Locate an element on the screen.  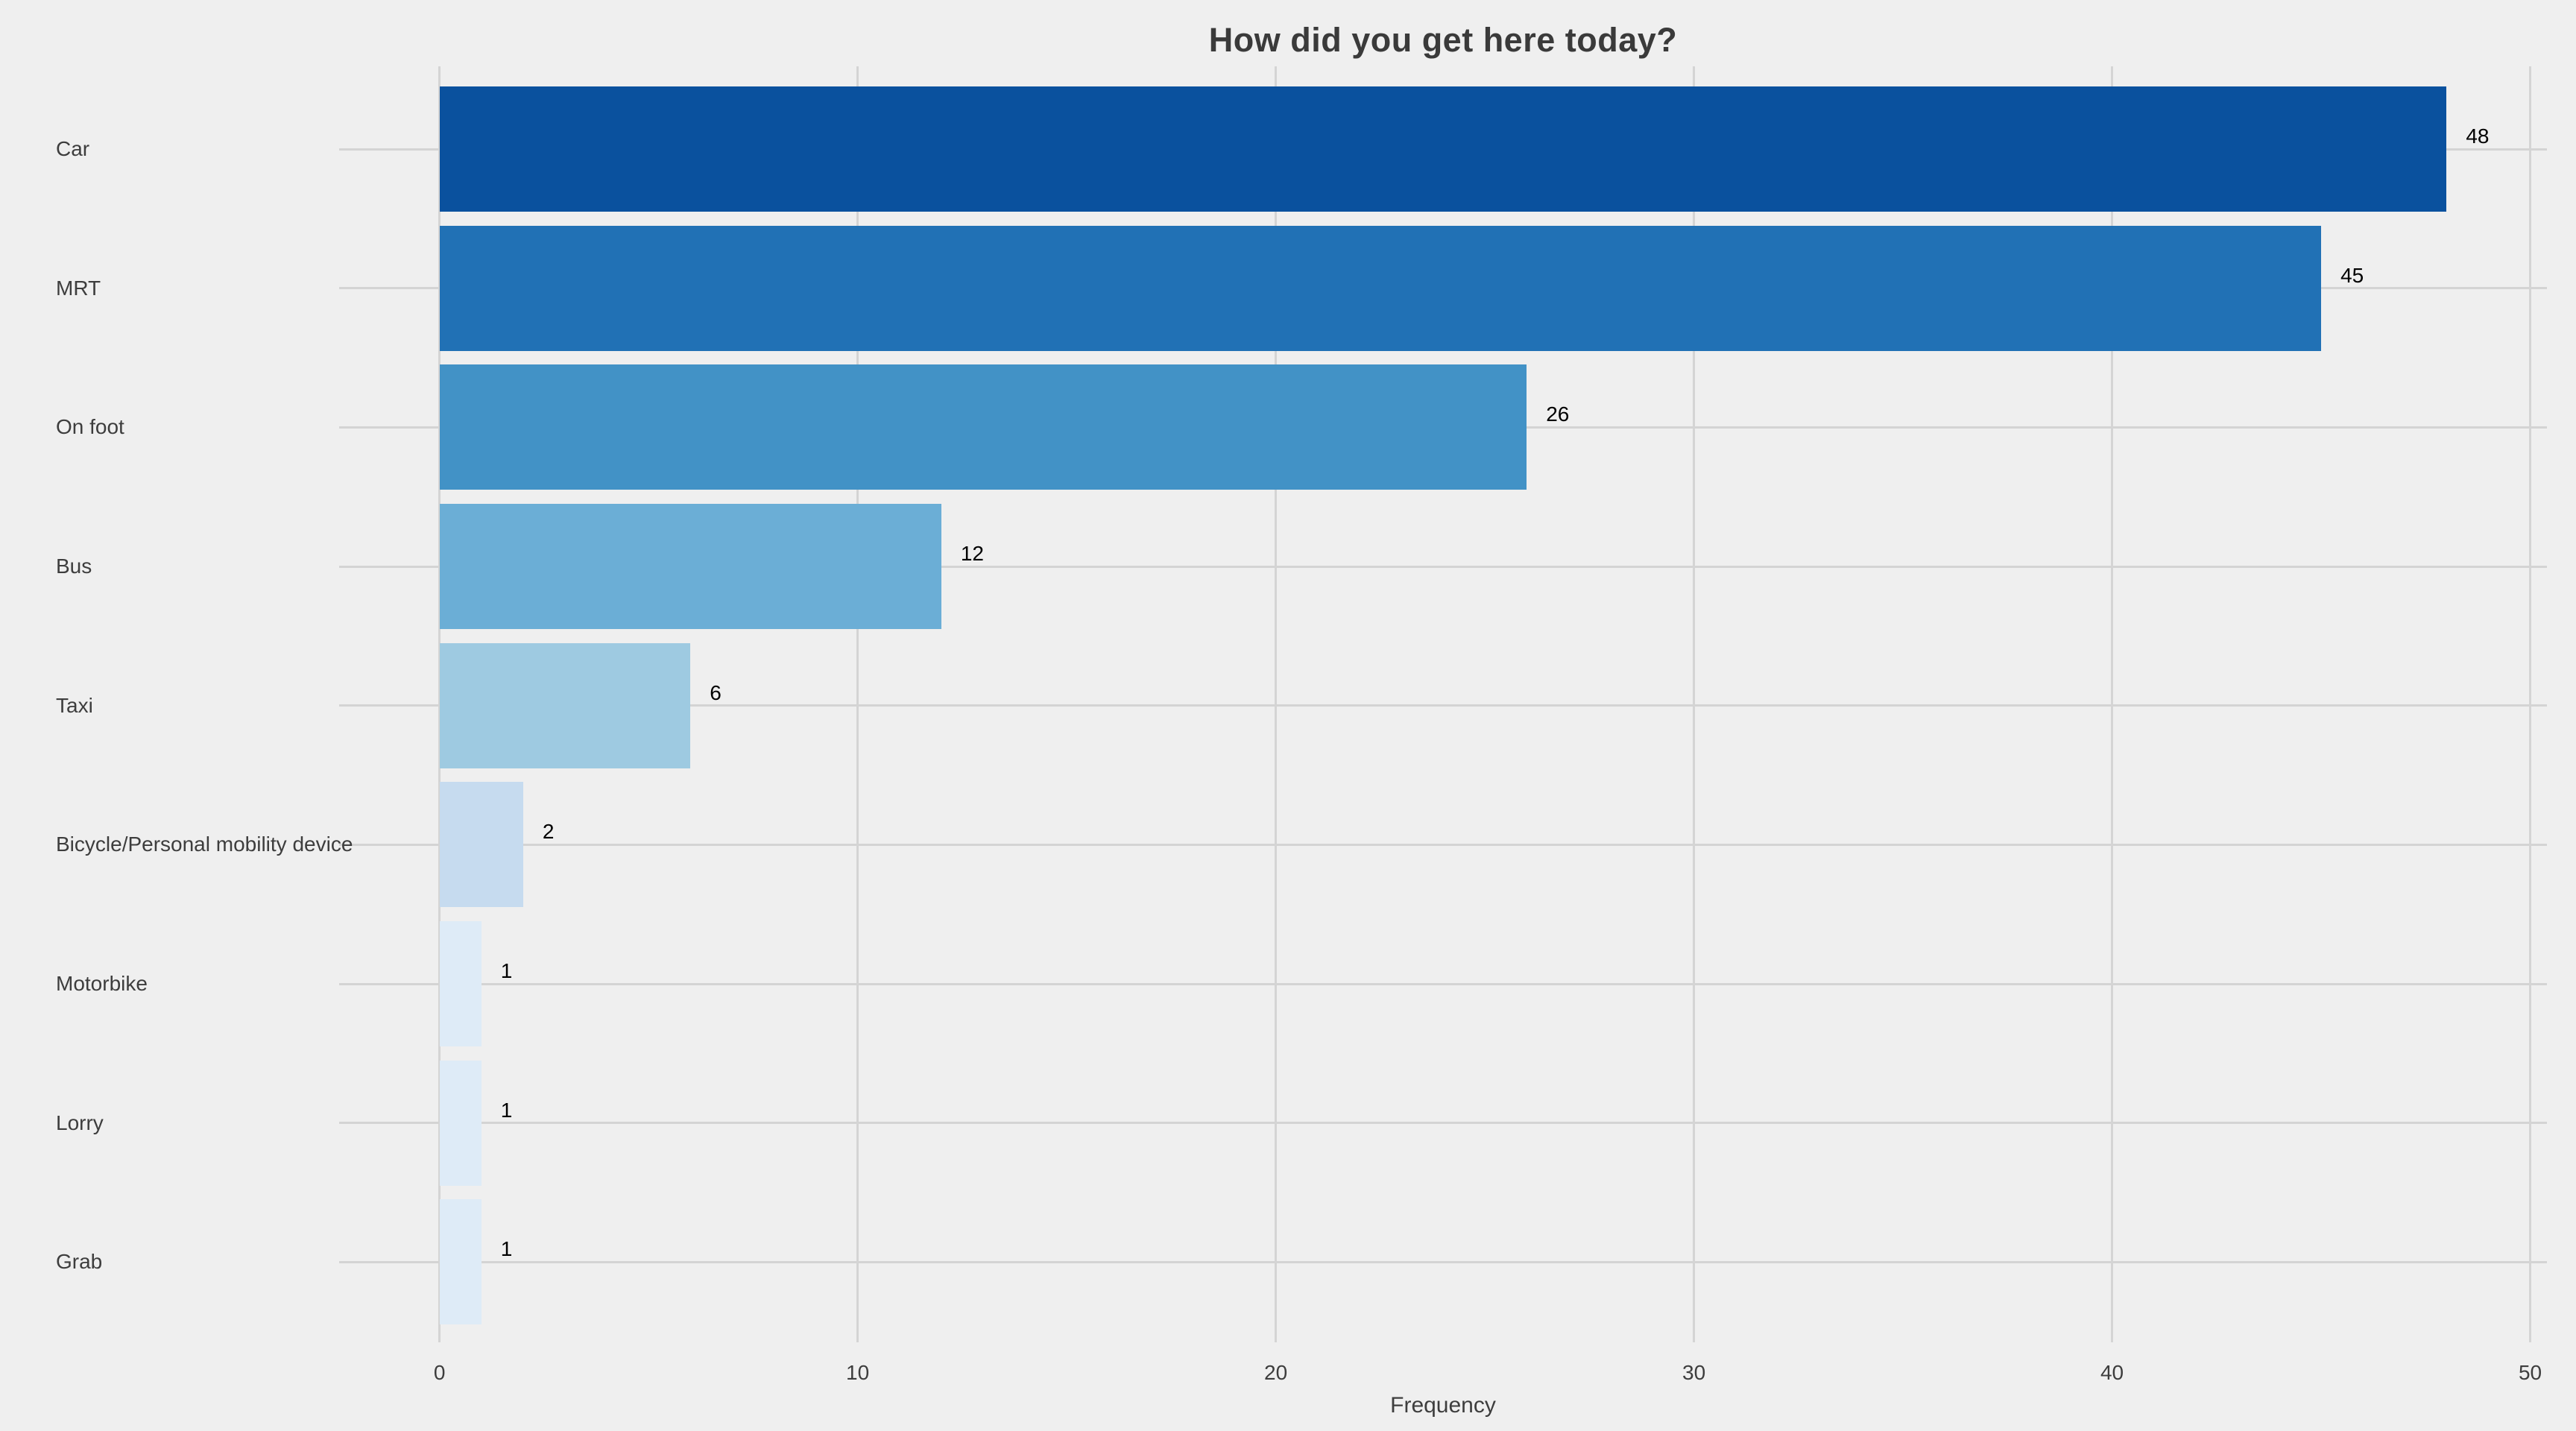
bar-value-label: 12 is located at coordinates (972, 553).